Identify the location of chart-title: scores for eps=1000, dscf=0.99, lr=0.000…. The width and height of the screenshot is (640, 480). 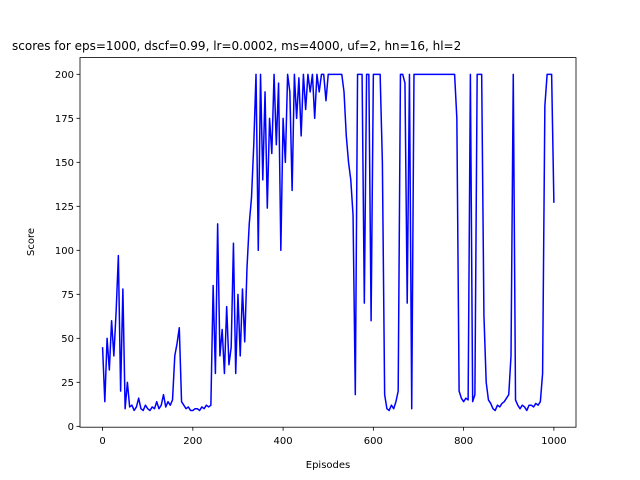
(236, 46).